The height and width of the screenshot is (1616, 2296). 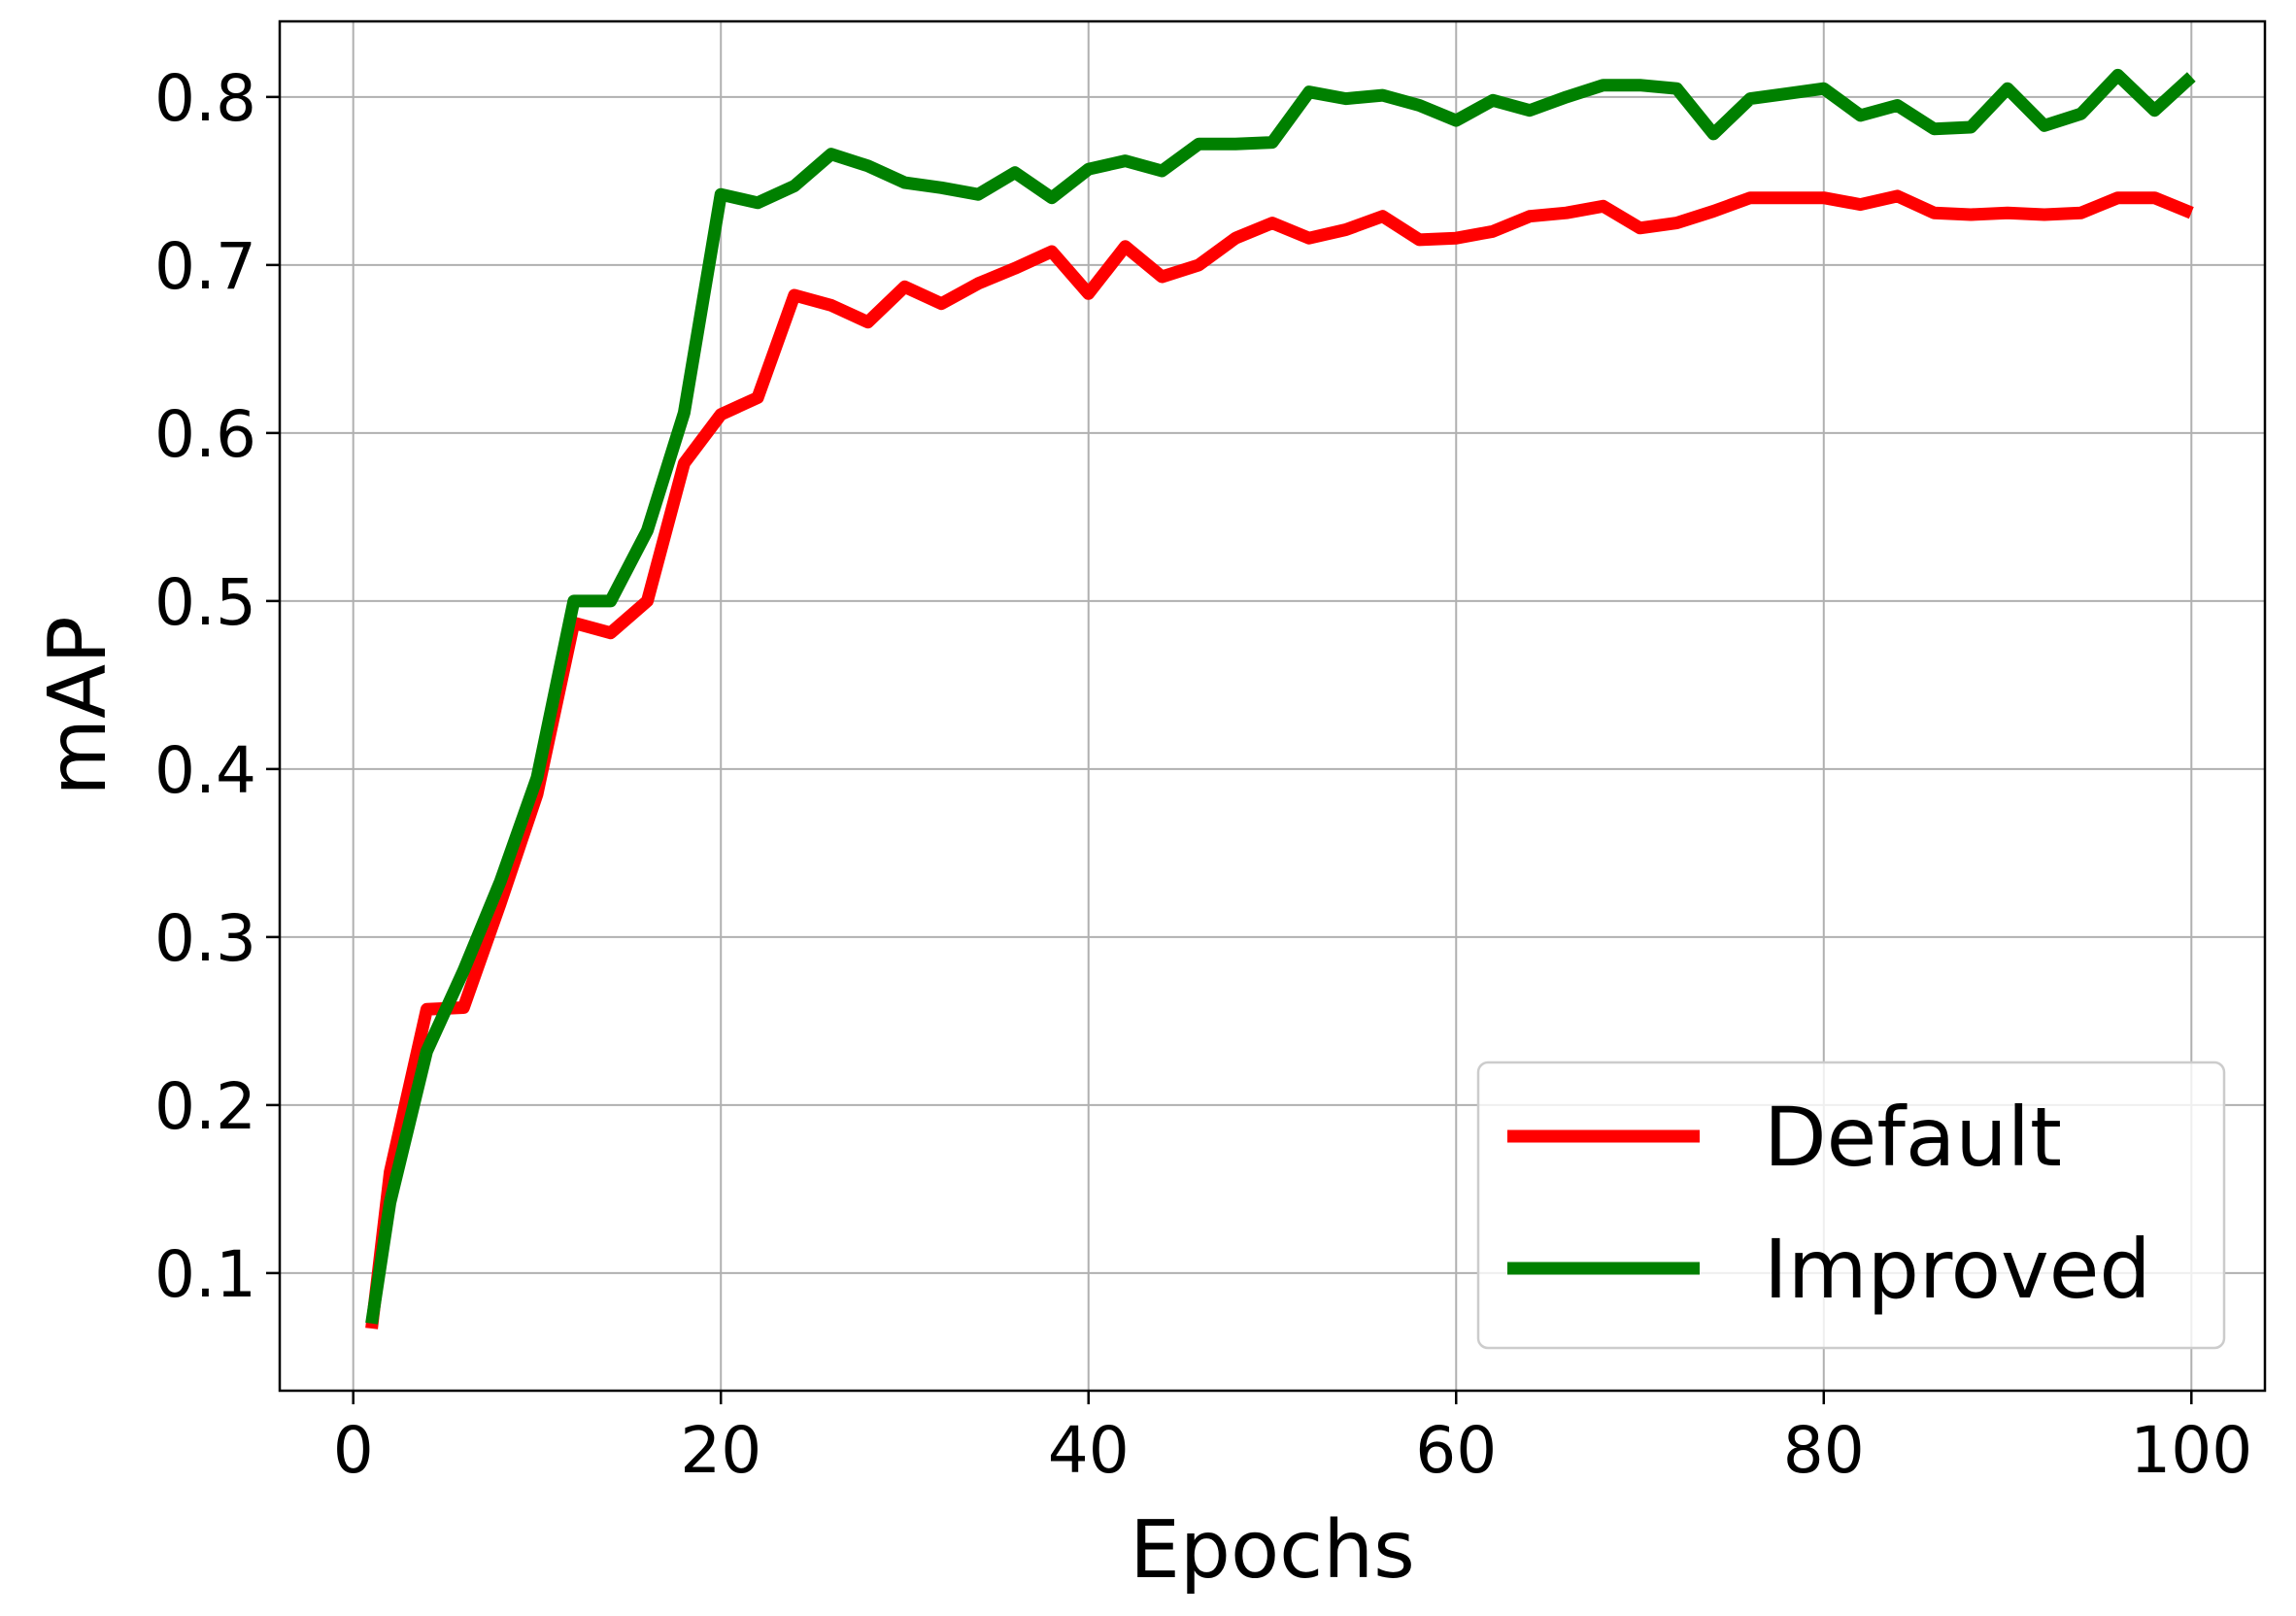 I want to click on legend-label-default: Default, so click(x=1913, y=1137).